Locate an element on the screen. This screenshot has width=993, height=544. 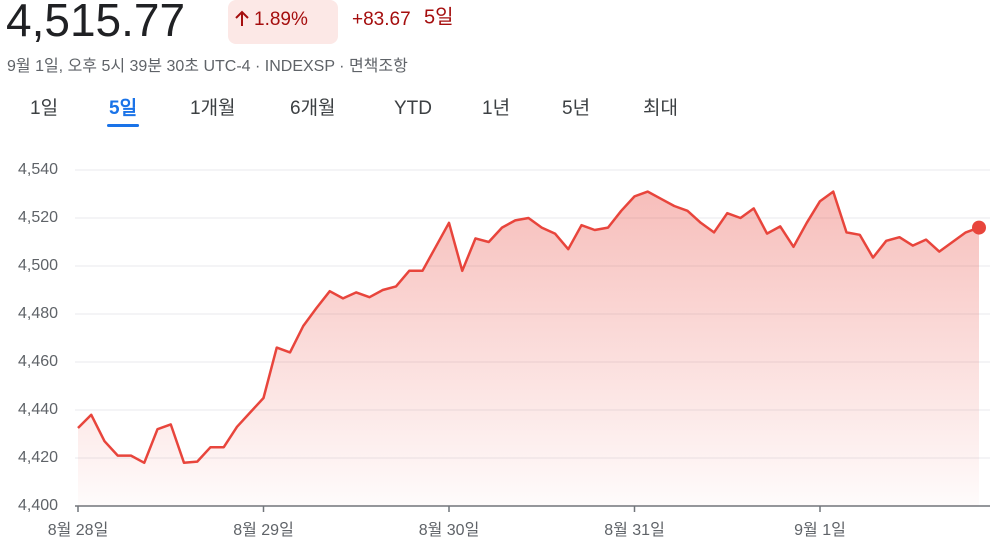
tab: 5일 is located at coordinates (123, 108).